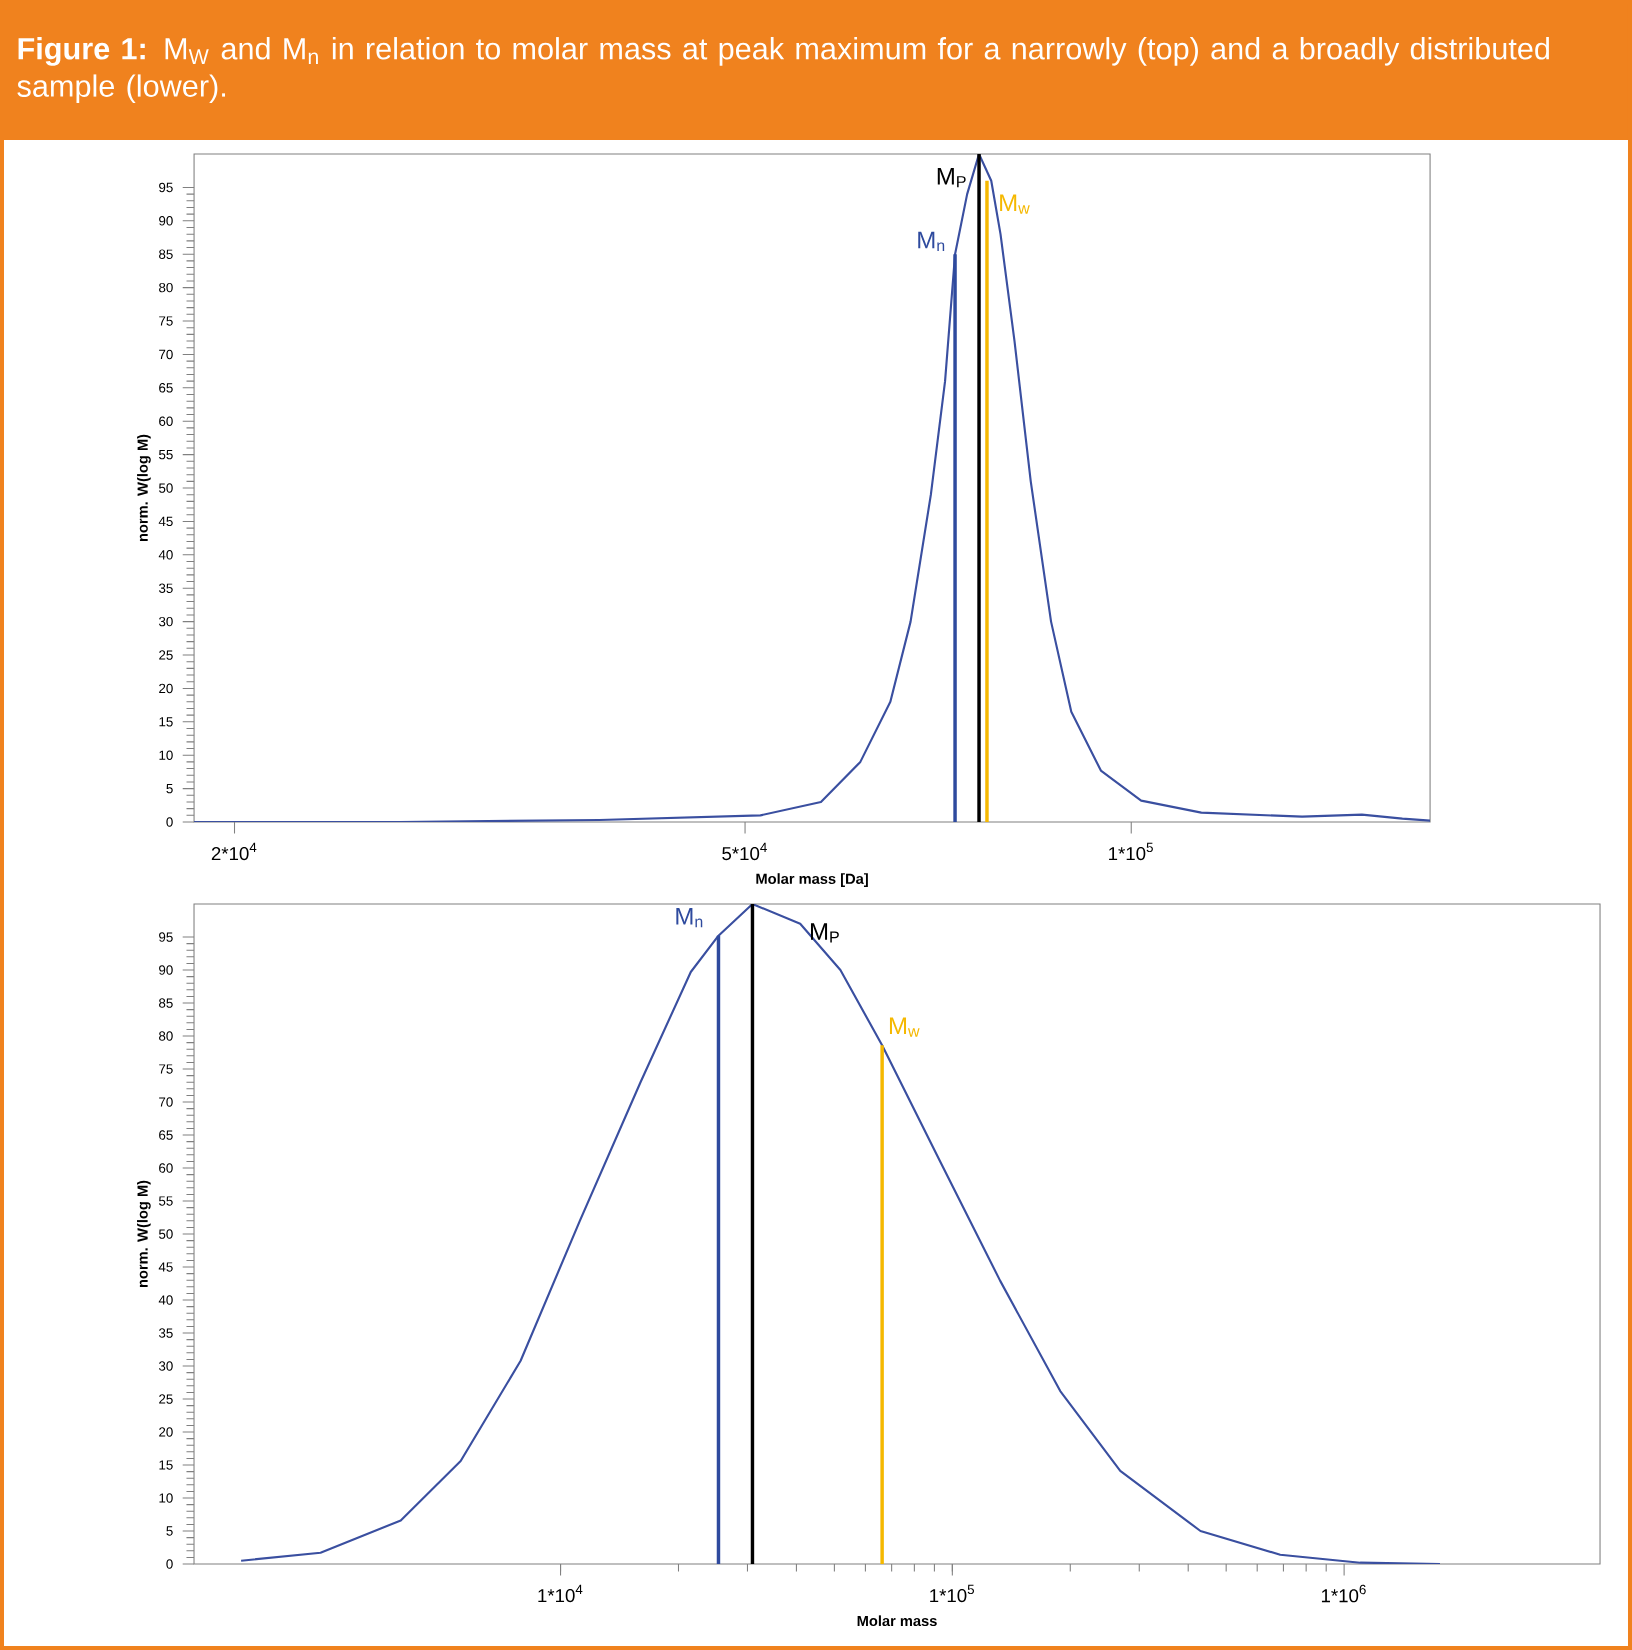 Image resolution: width=1632 pixels, height=1650 pixels. Describe the element at coordinates (951, 177) in the screenshot. I see `series-label: M$_{P}$` at that location.